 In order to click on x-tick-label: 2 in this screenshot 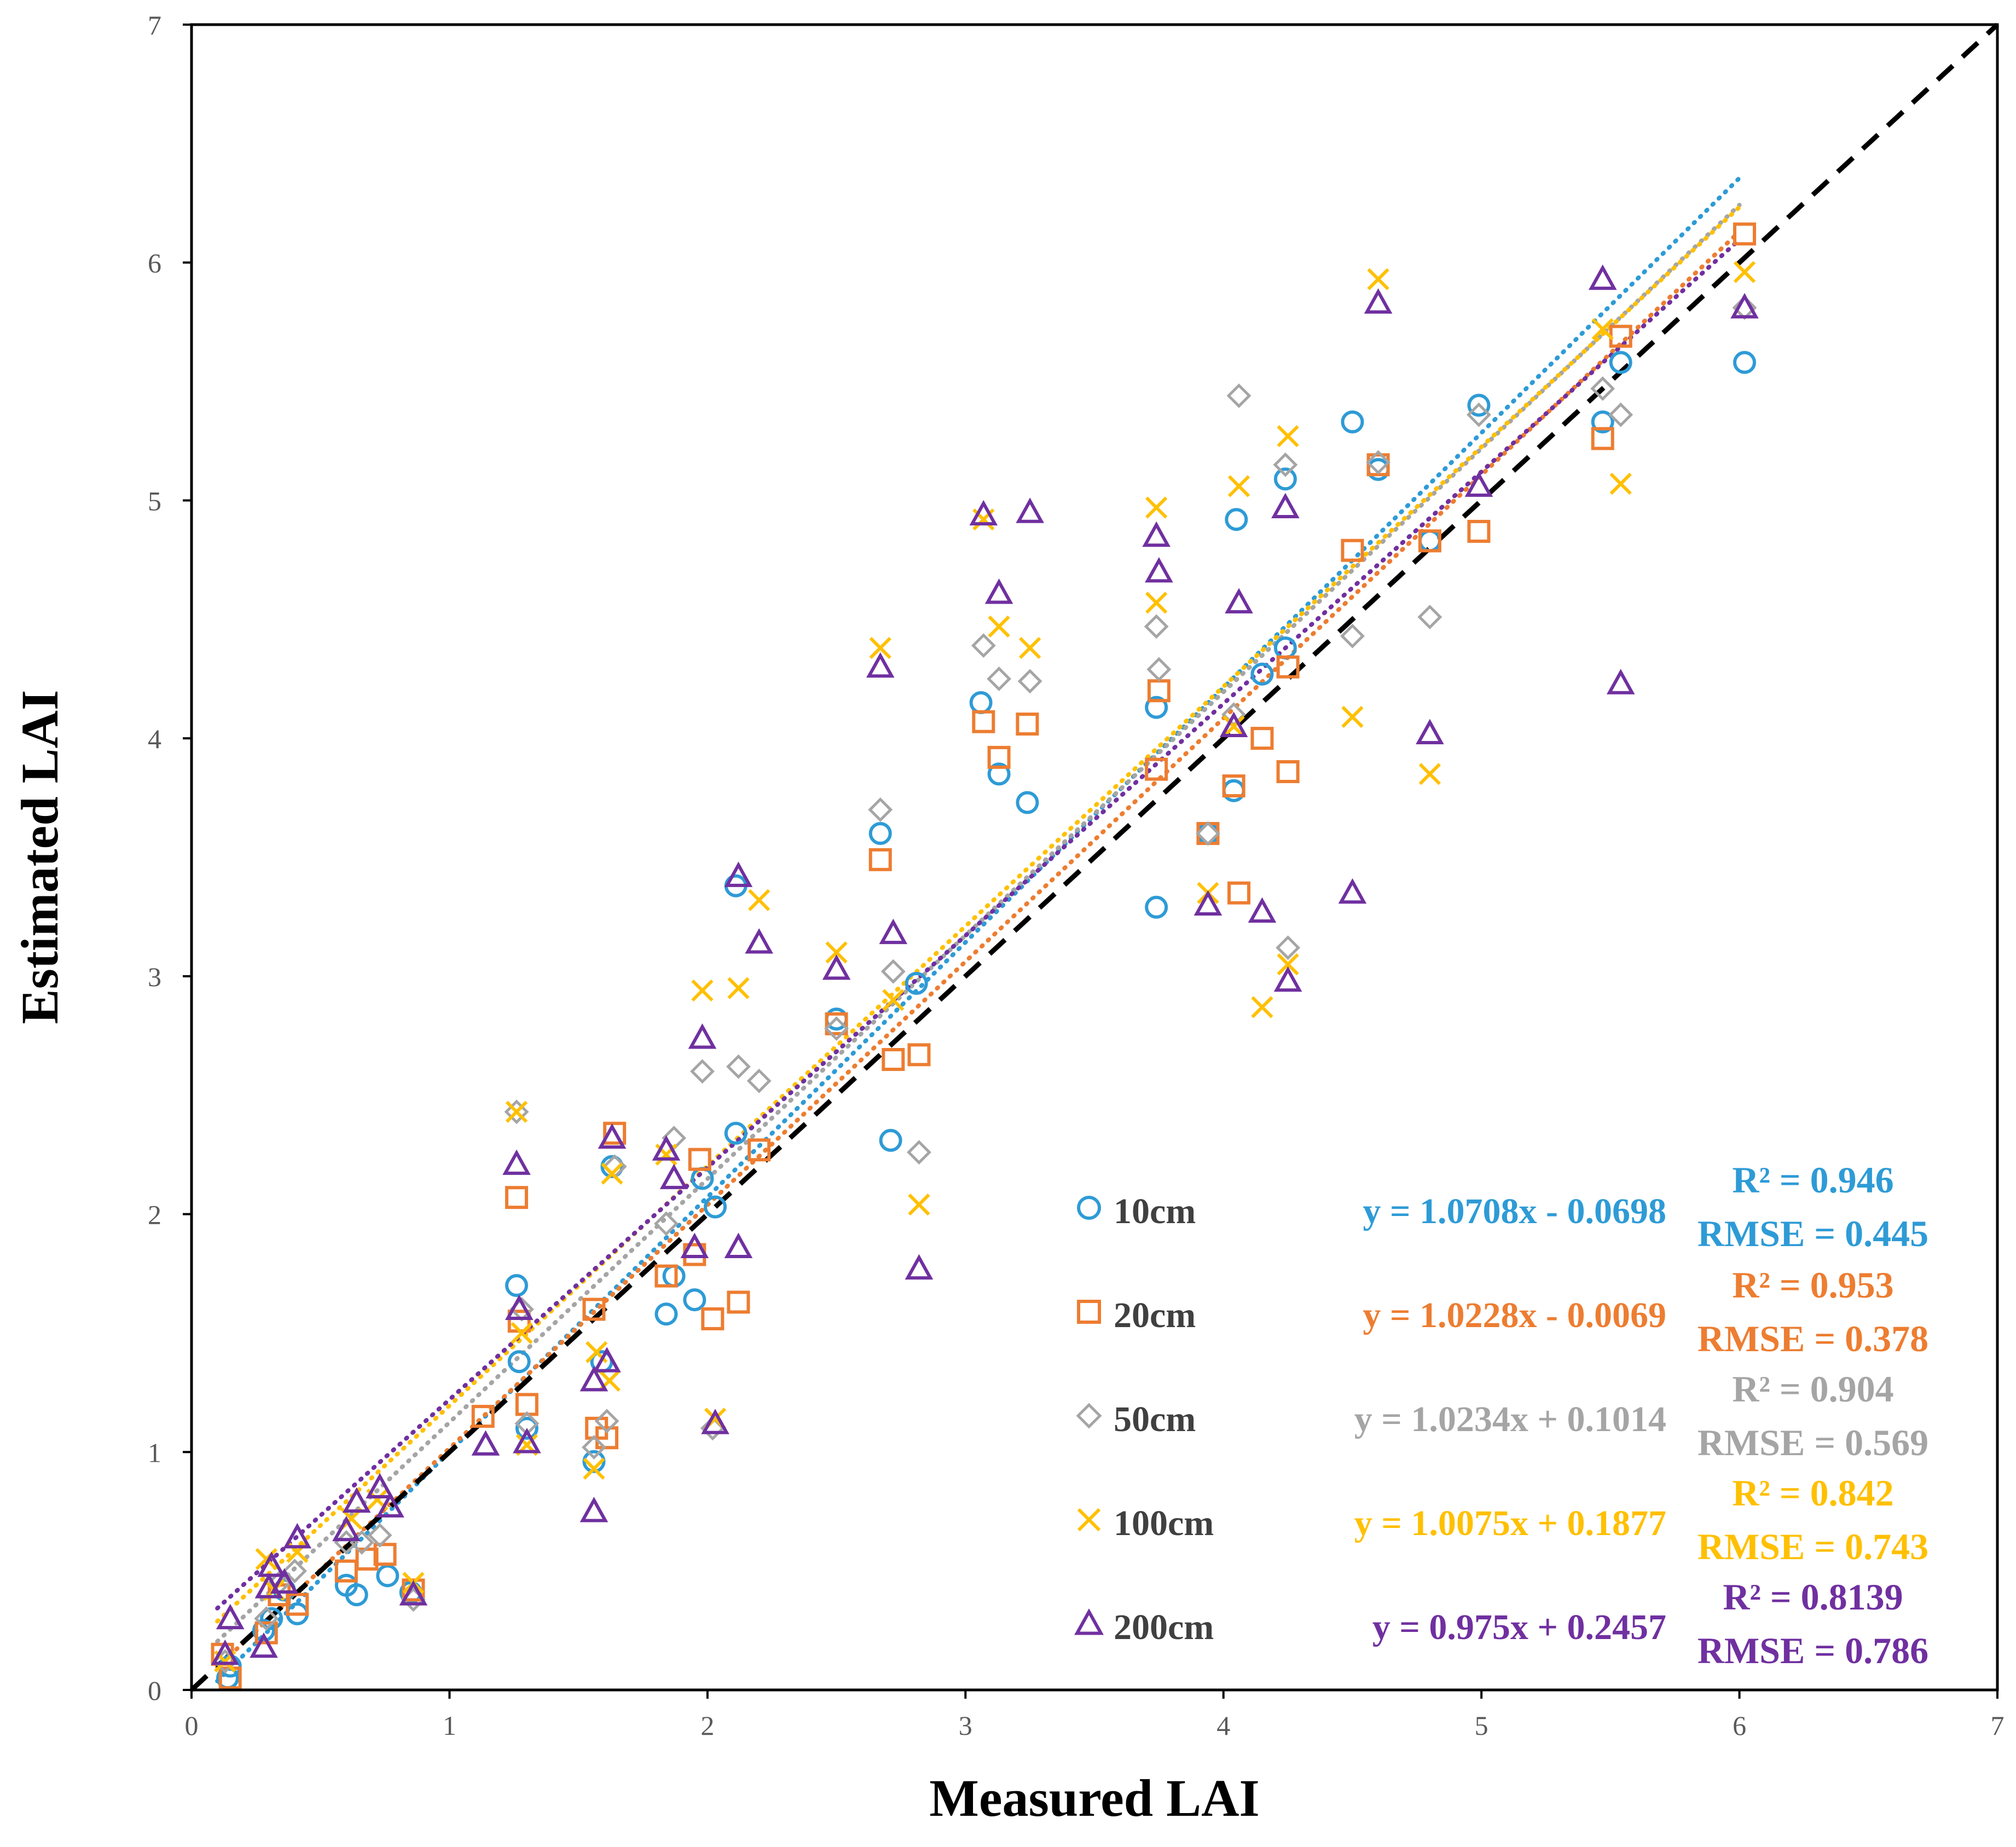, I will do `click(707, 1725)`.